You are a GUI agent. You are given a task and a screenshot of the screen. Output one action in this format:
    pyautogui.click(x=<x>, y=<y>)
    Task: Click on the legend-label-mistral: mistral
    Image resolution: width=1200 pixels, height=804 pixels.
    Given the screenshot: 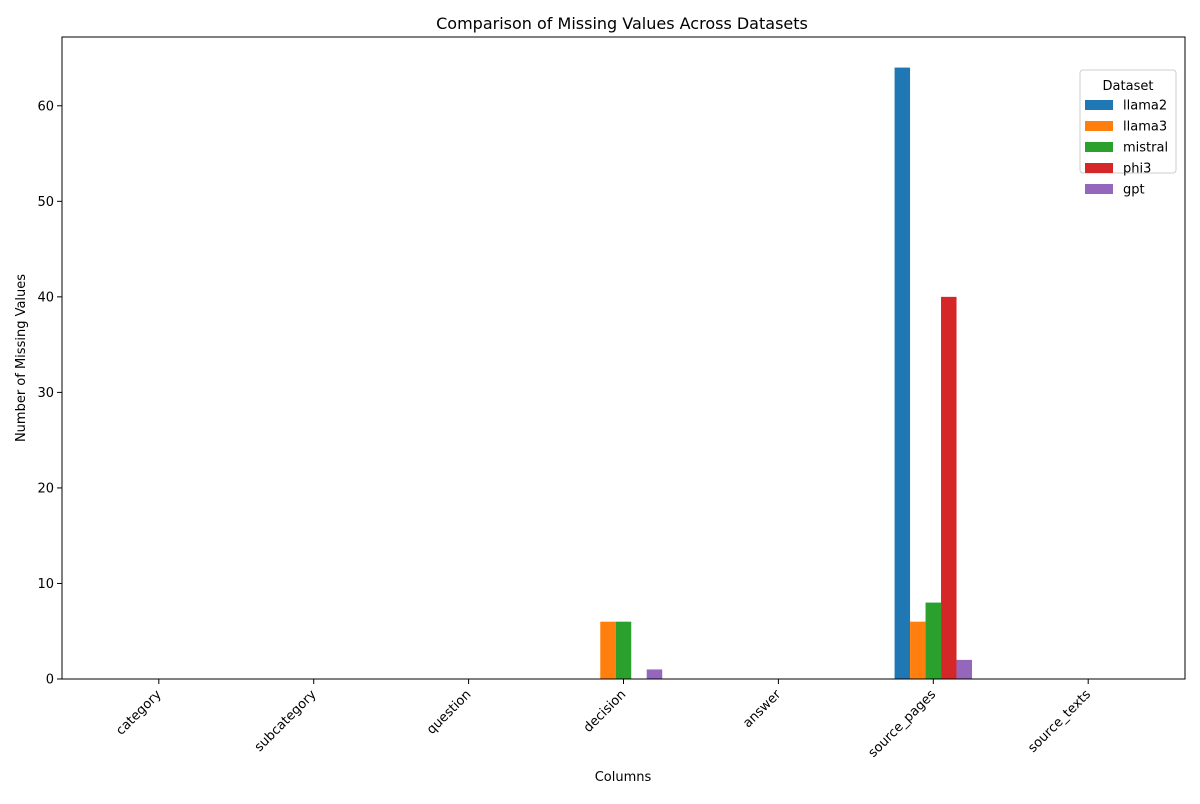 What is the action you would take?
    pyautogui.click(x=1145, y=148)
    